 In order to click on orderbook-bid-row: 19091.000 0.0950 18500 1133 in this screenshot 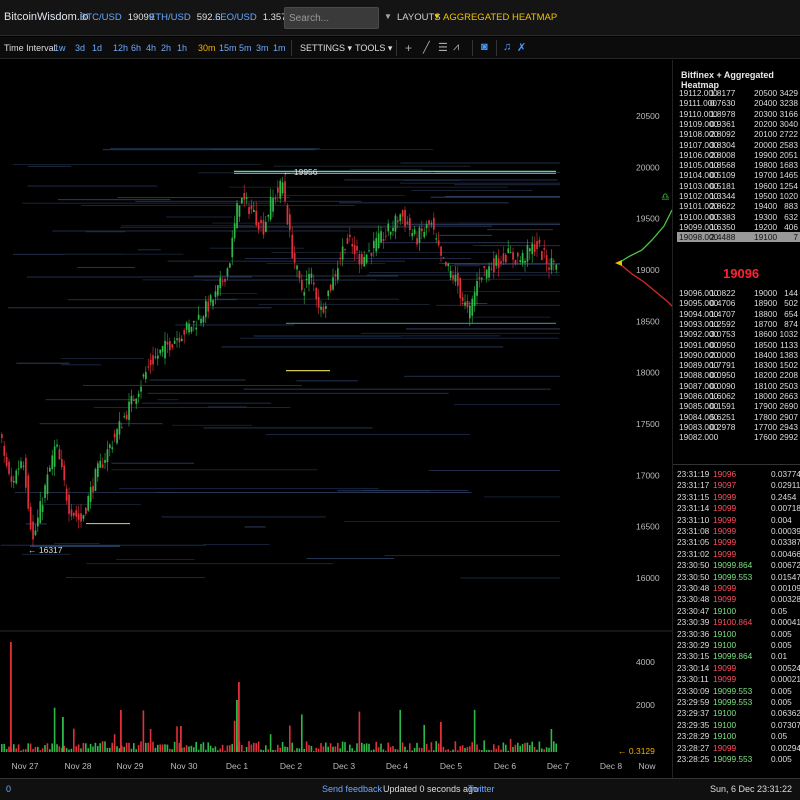, I will do `click(738, 345)`.